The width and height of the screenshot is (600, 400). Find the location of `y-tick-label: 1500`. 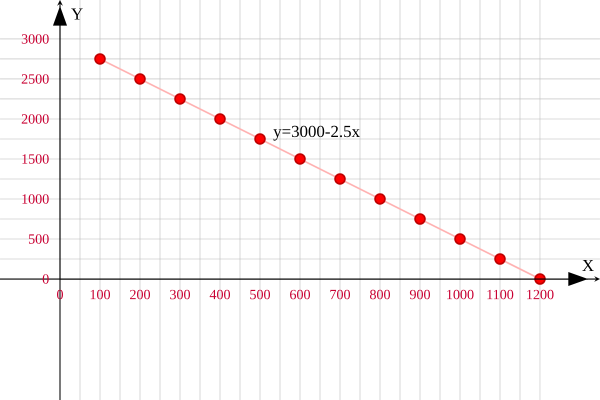

y-tick-label: 1500 is located at coordinates (35, 159).